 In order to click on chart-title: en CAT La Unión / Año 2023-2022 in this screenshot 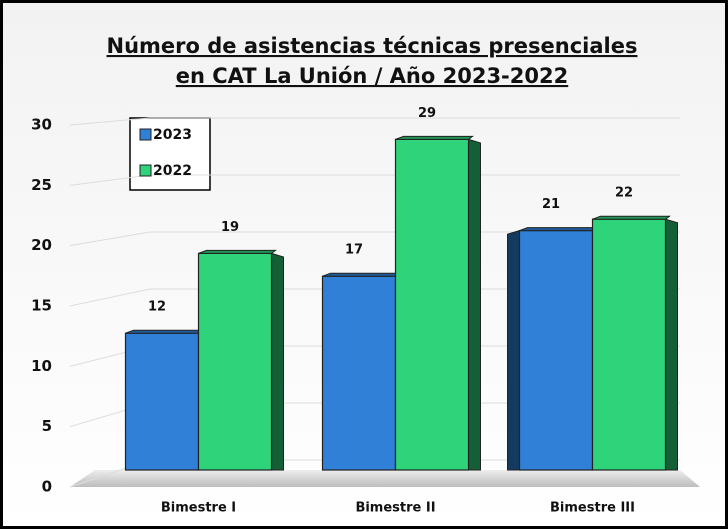, I will do `click(372, 76)`.